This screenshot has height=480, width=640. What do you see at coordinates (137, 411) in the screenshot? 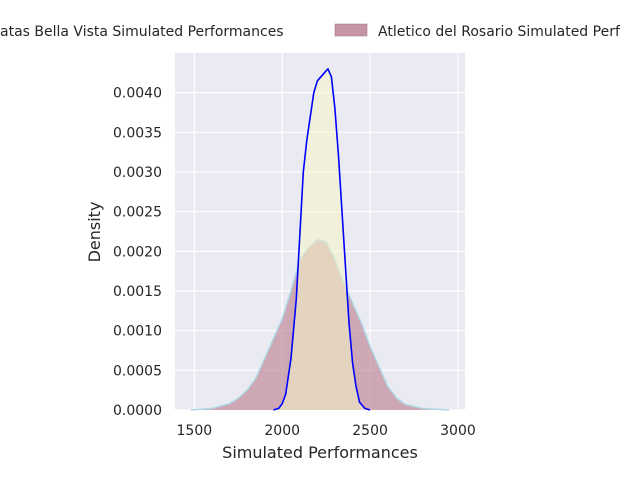
I see `y-tick-label: 0.0000` at bounding box center [137, 411].